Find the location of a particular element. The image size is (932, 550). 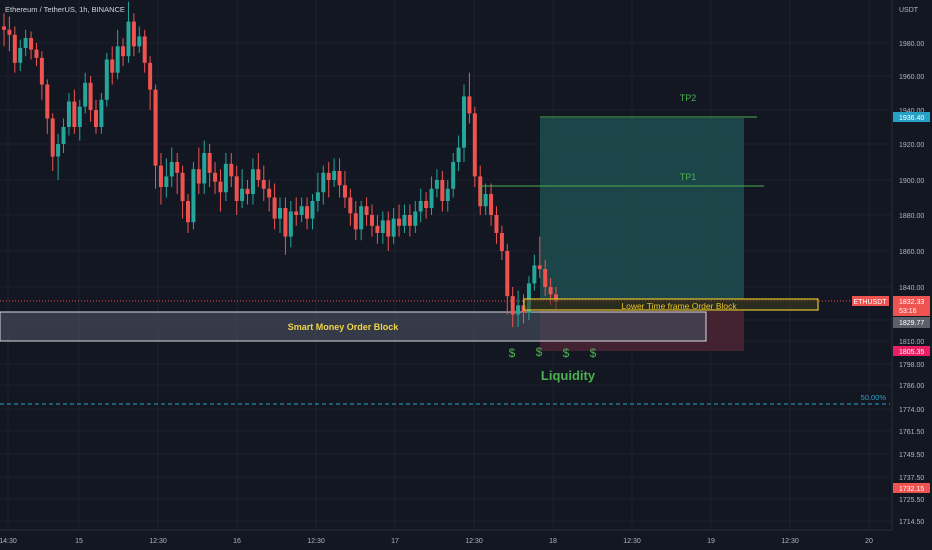

time-tick-label: 20 is located at coordinates (869, 541).